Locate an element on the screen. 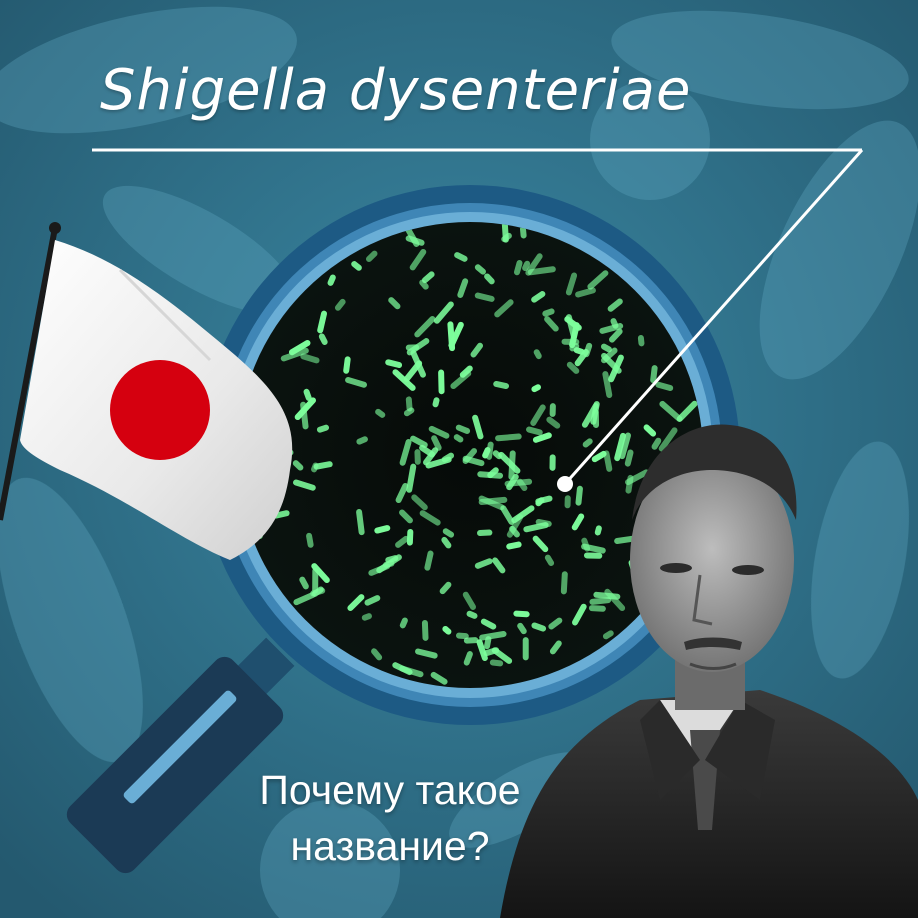 This screenshot has width=918, height=918. question-caption: Почему такое название? is located at coordinates (390, 818).